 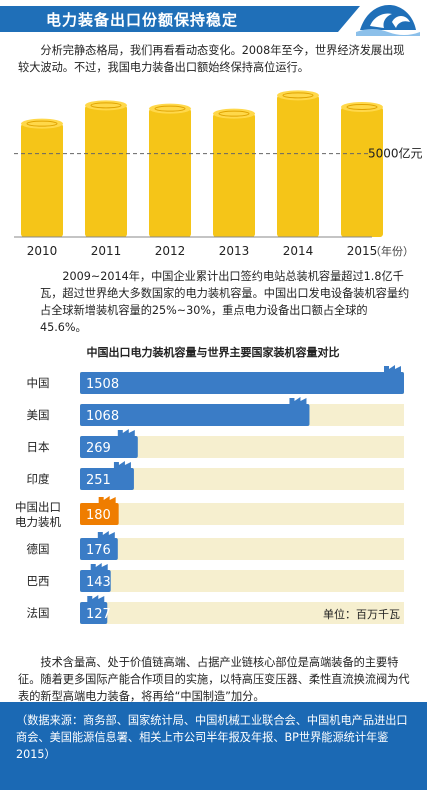 I want to click on category-label: 日本, so click(x=38, y=447).